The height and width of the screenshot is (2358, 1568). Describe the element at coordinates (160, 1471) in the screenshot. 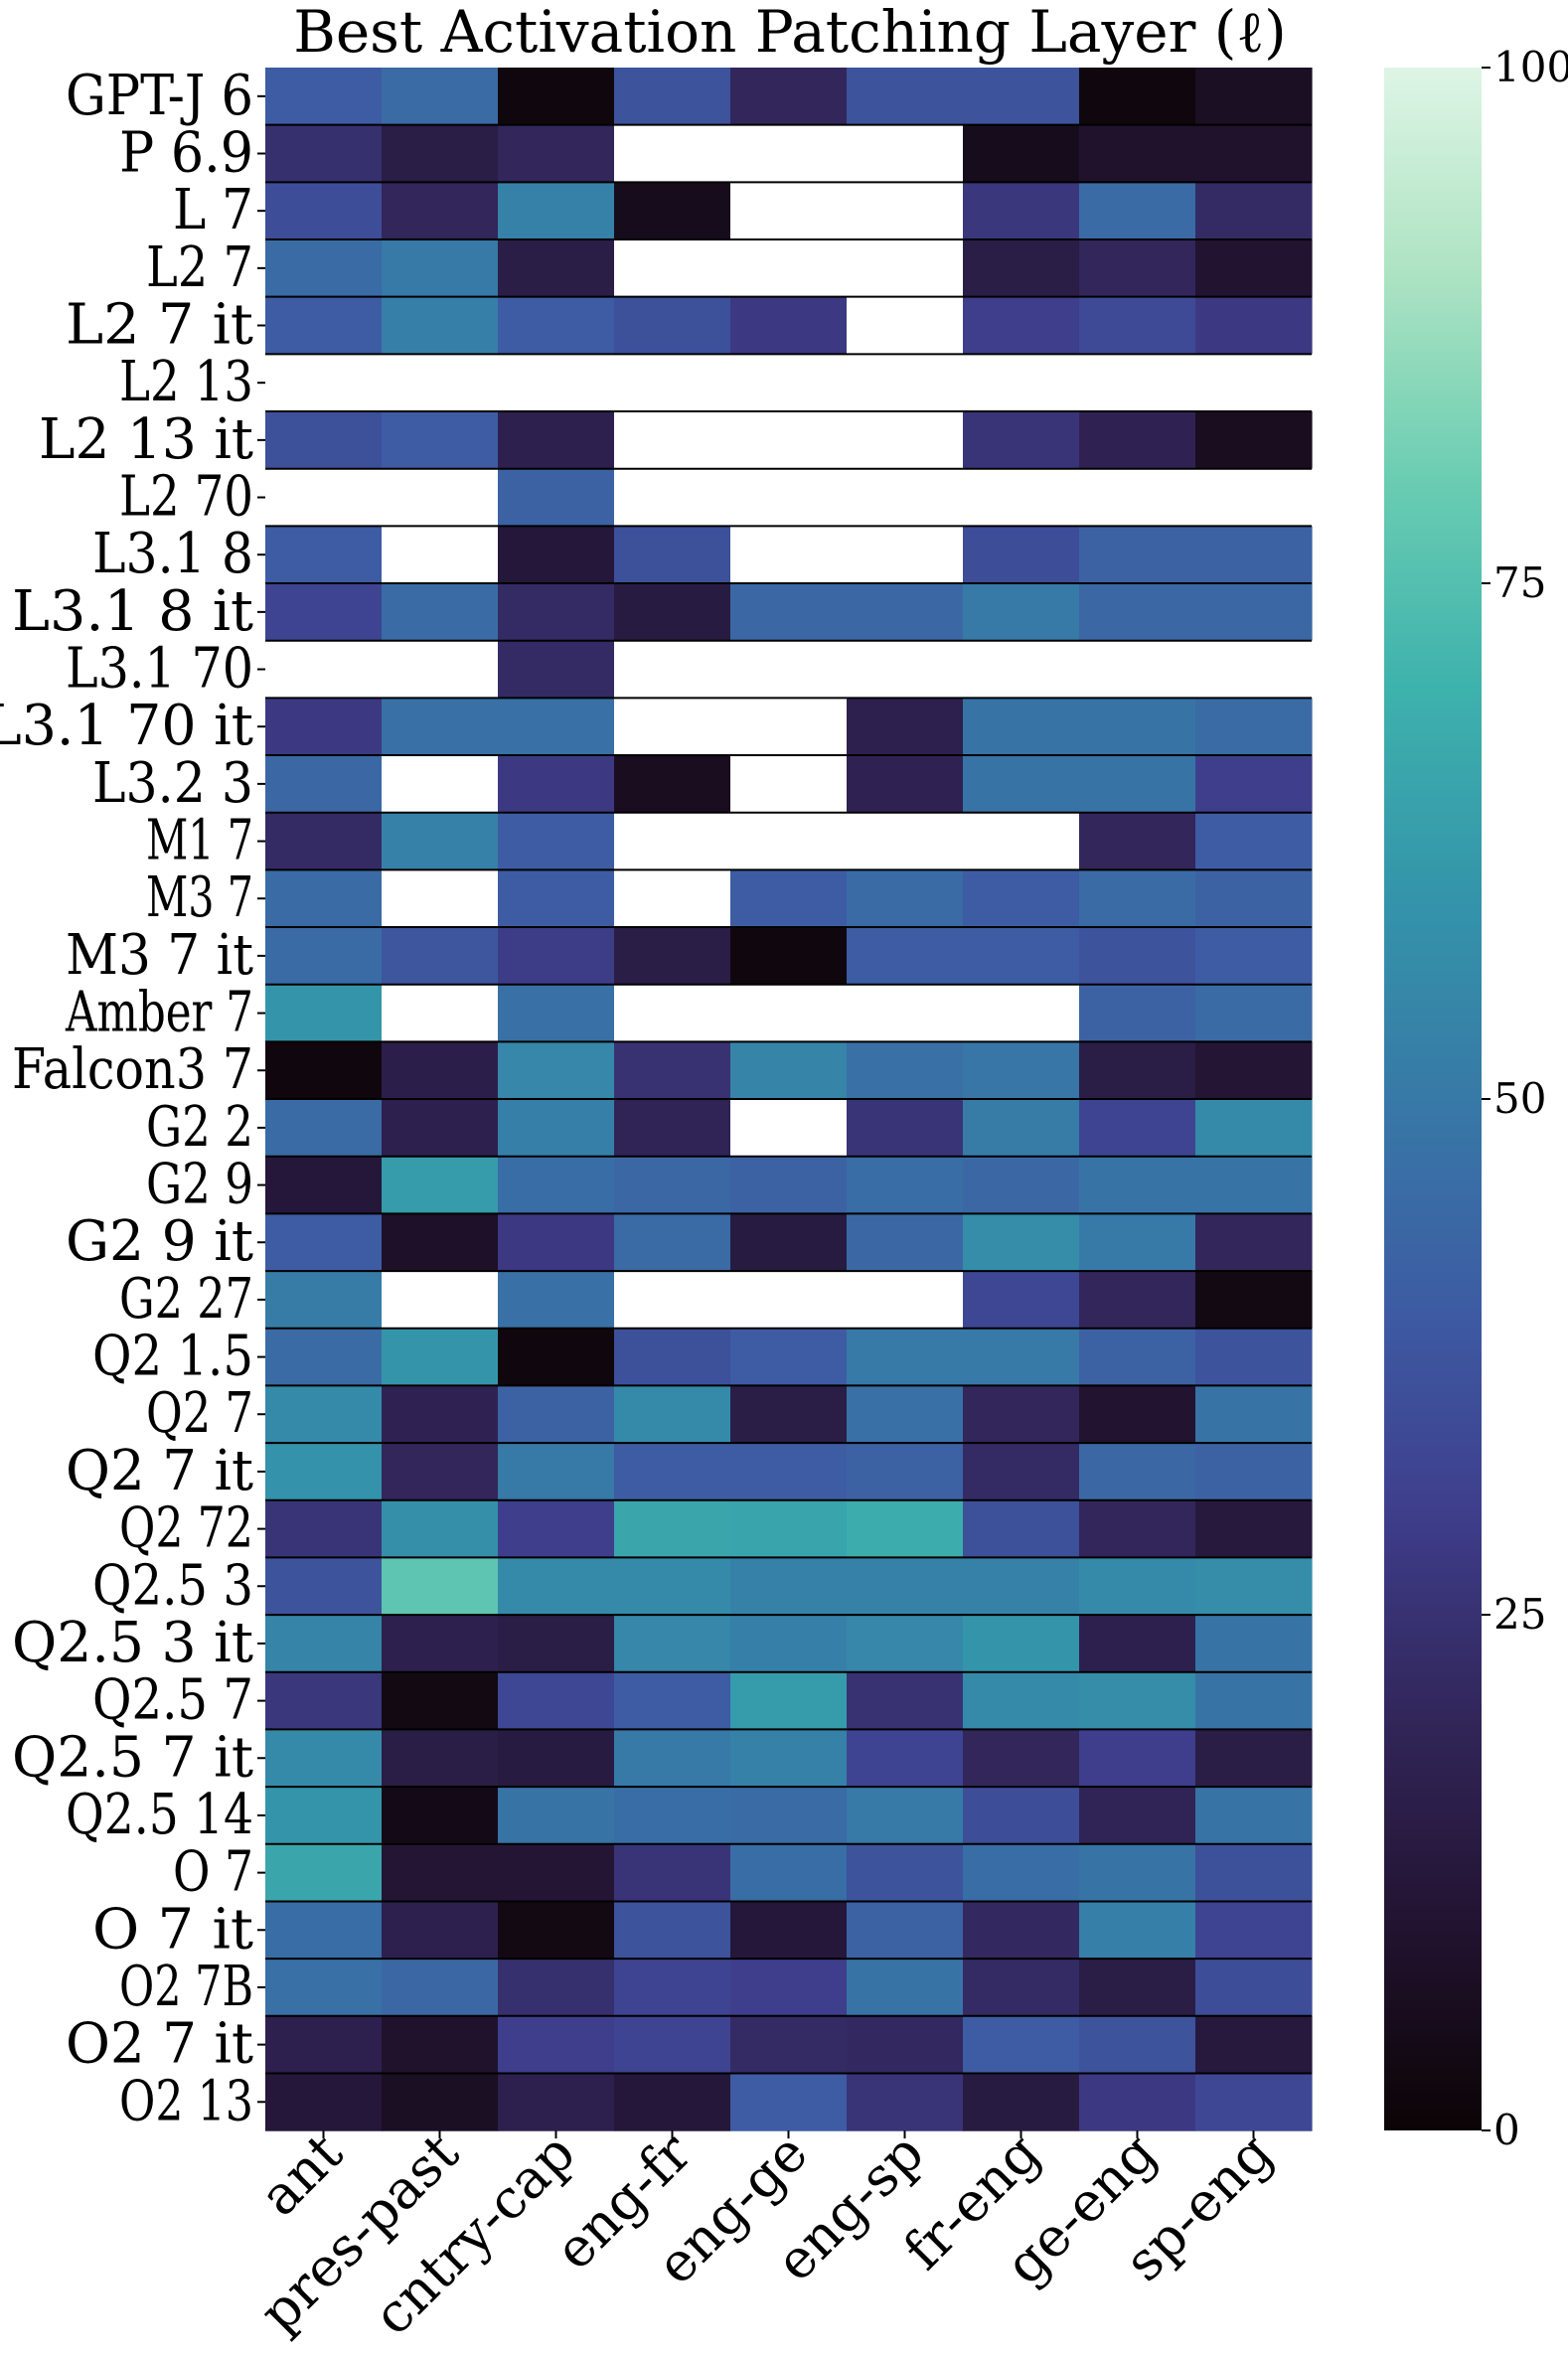

I see `row-label: Q2 7 it` at that location.